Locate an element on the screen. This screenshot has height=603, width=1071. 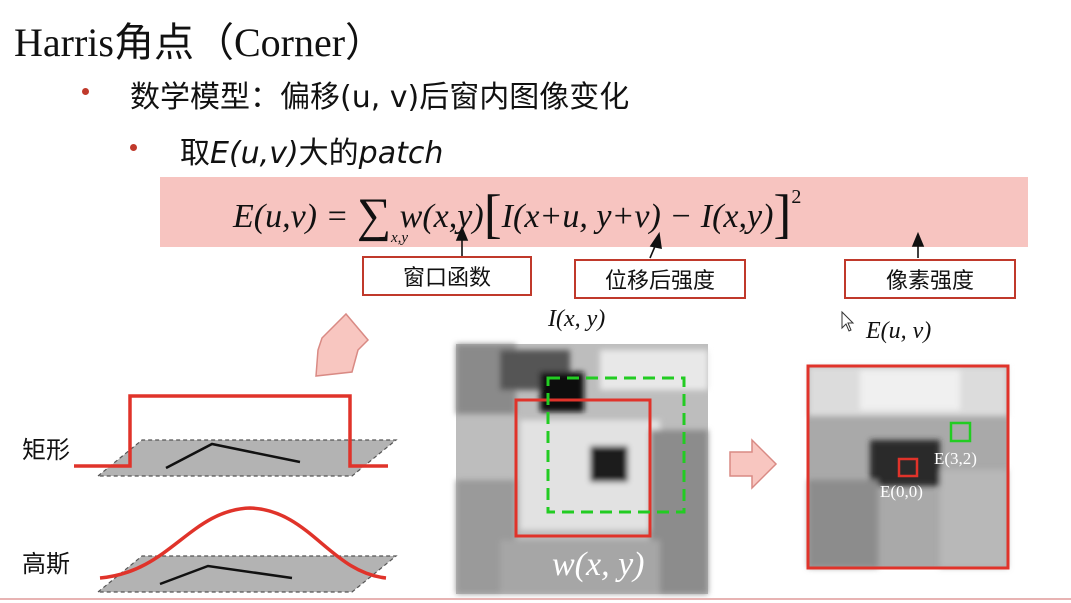
patch-image is located at coordinates (582, 469).